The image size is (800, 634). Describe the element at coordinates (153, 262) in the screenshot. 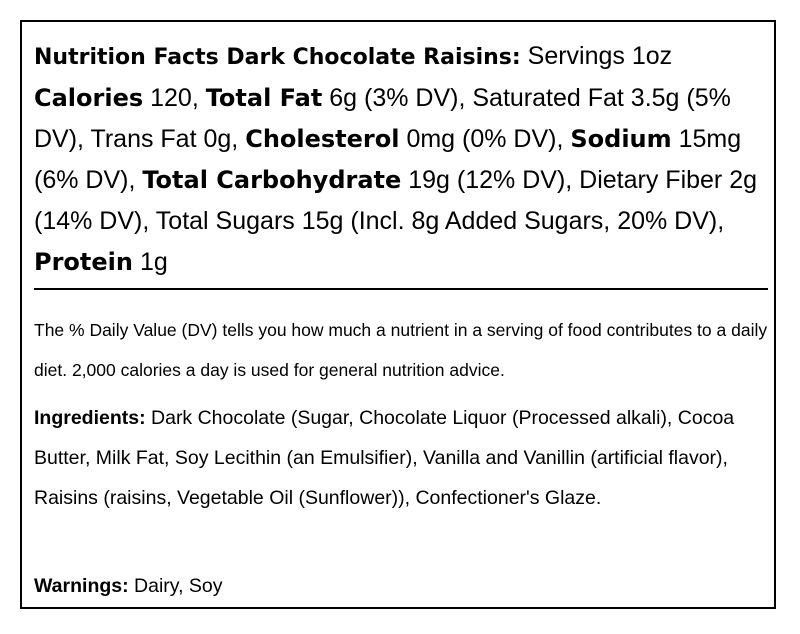

I see `protein-value: 1g` at that location.